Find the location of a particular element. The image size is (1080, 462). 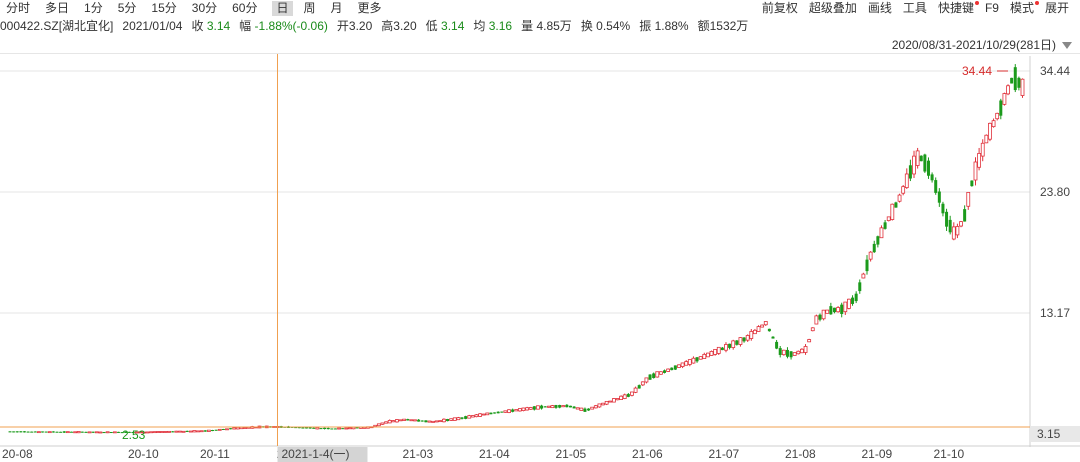

period-tab-4: 15分 is located at coordinates (164, 8).